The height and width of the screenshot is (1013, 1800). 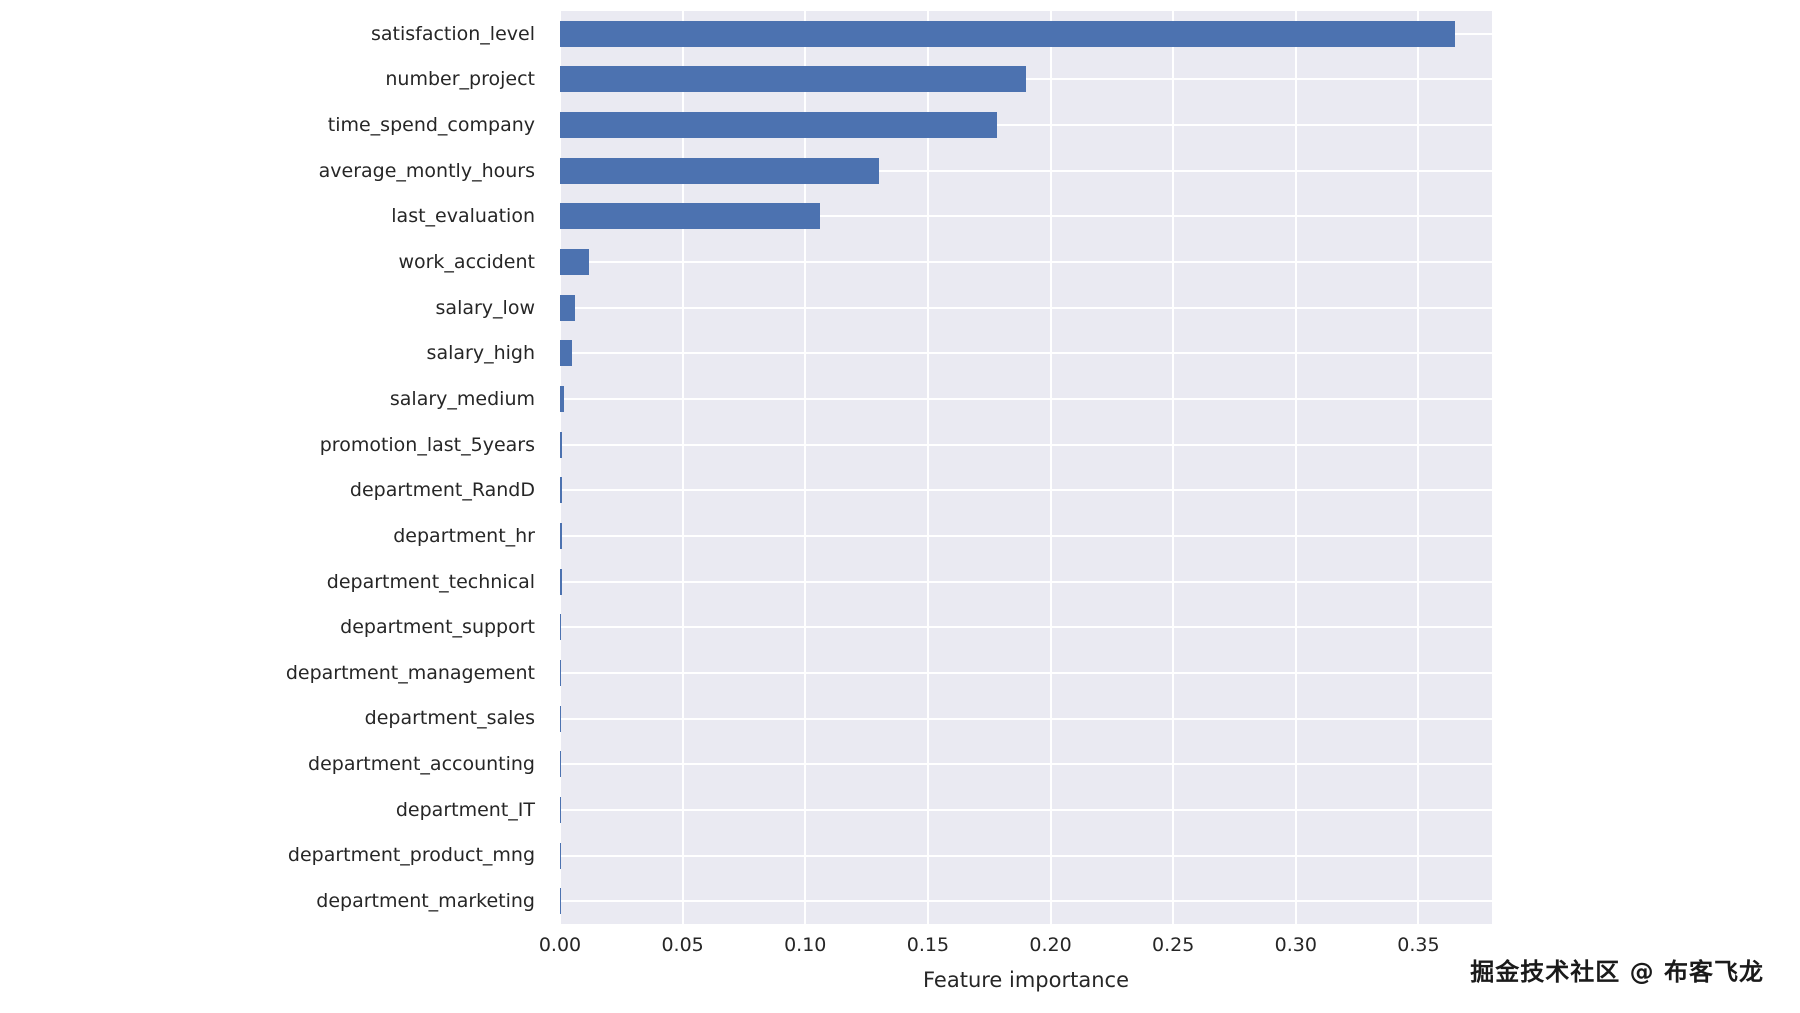 What do you see at coordinates (1617, 972) in the screenshot?
I see `watermark: 掘金技术社区 @ 布客飞龙` at bounding box center [1617, 972].